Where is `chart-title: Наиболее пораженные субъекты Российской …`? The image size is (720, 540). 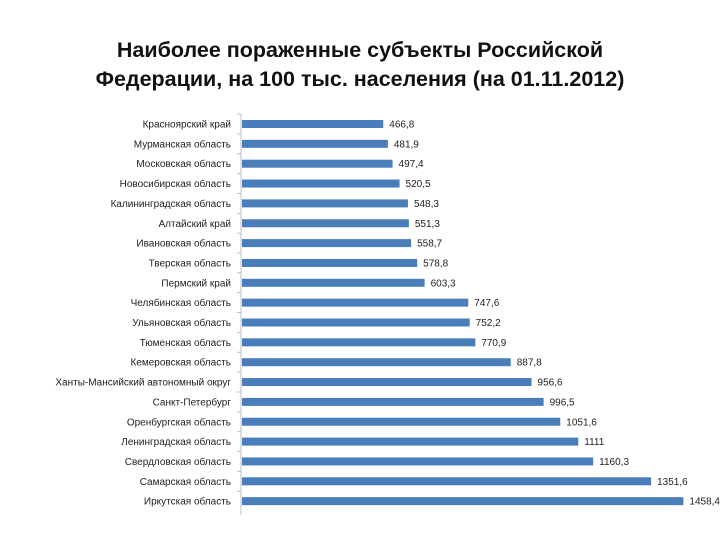
chart-title: Наиболее пораженные субъекты Российской … is located at coordinates (360, 65).